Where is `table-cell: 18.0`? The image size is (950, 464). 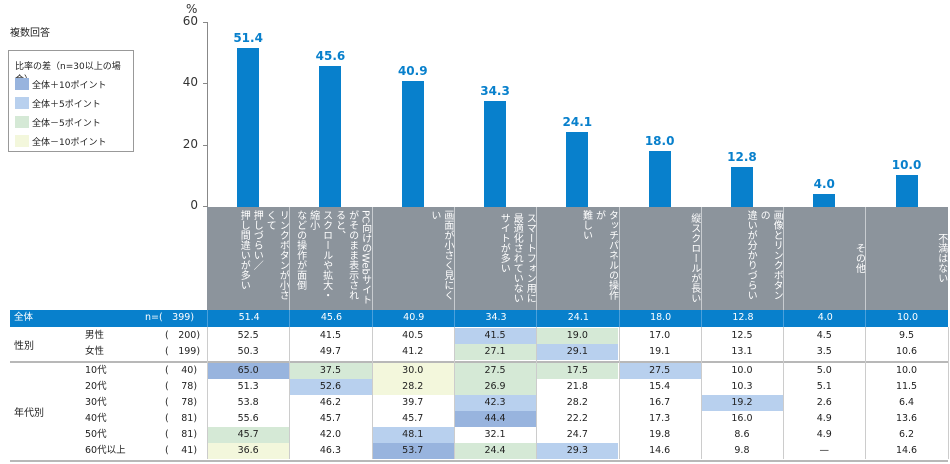 table-cell: 18.0 is located at coordinates (660, 318).